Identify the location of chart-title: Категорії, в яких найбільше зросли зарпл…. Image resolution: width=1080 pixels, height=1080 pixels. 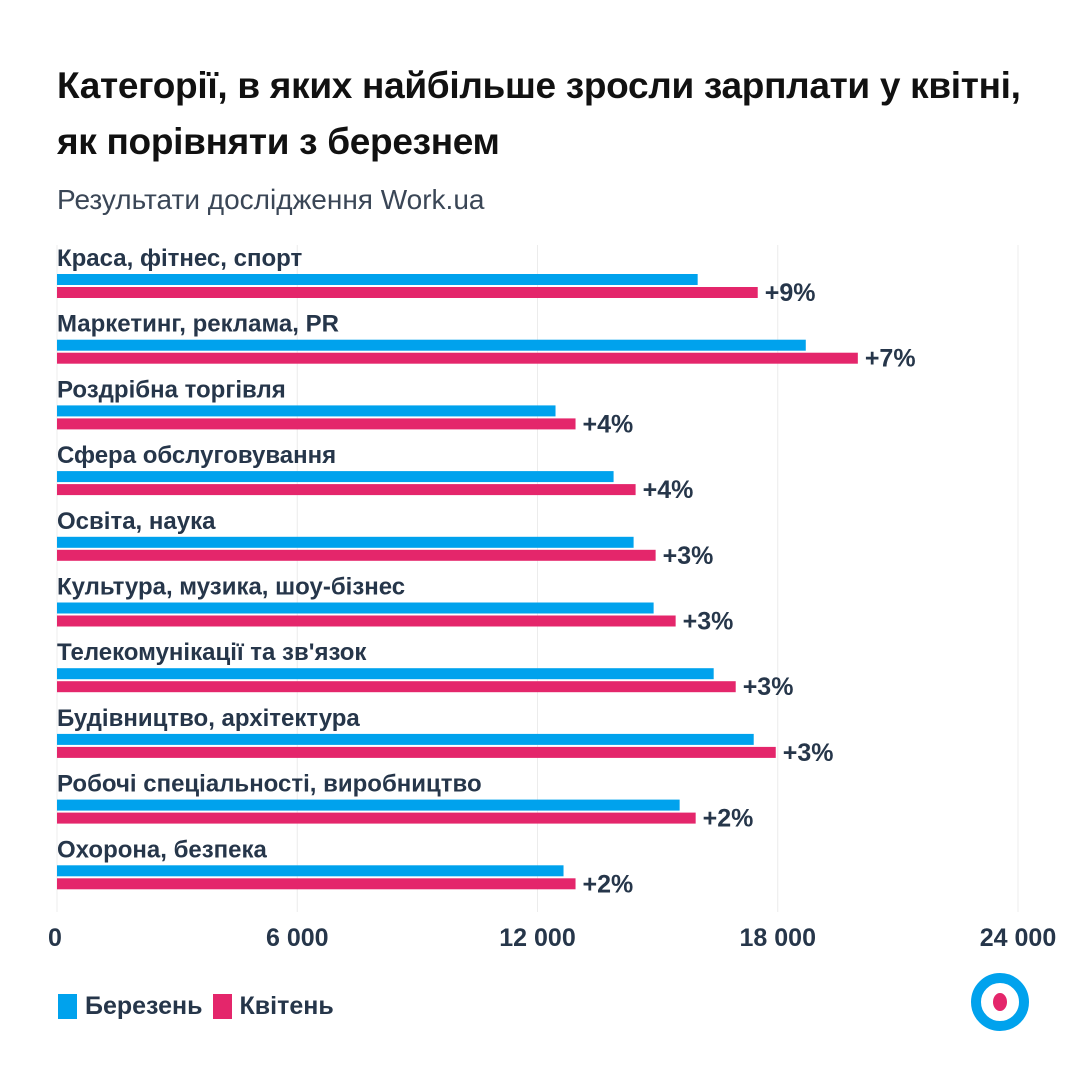
(539, 113).